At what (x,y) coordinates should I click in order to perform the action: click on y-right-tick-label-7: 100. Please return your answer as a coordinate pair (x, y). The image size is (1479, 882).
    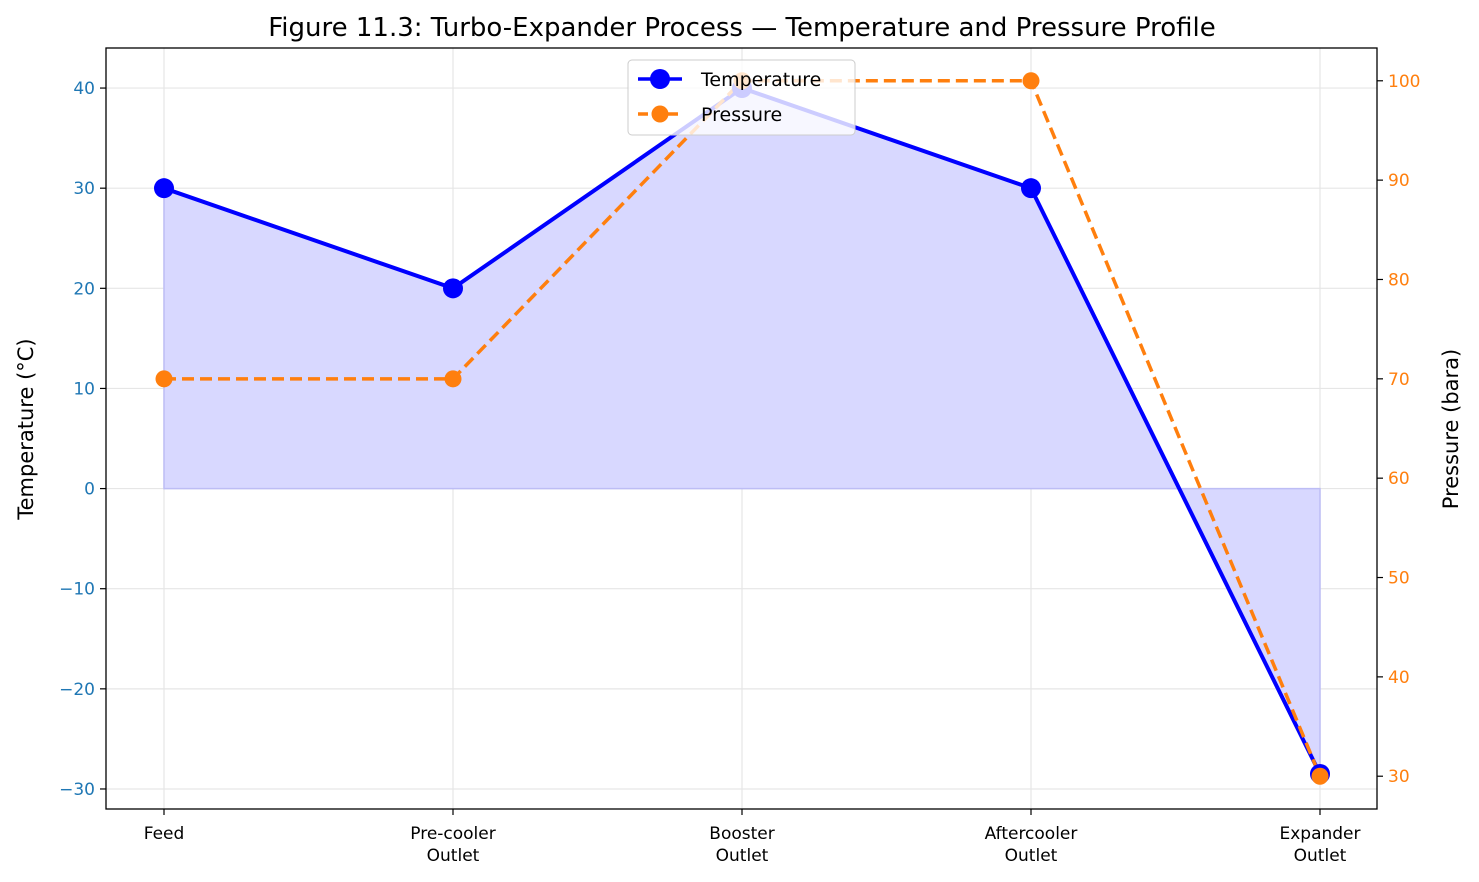
    Looking at the image, I should click on (1404, 82).